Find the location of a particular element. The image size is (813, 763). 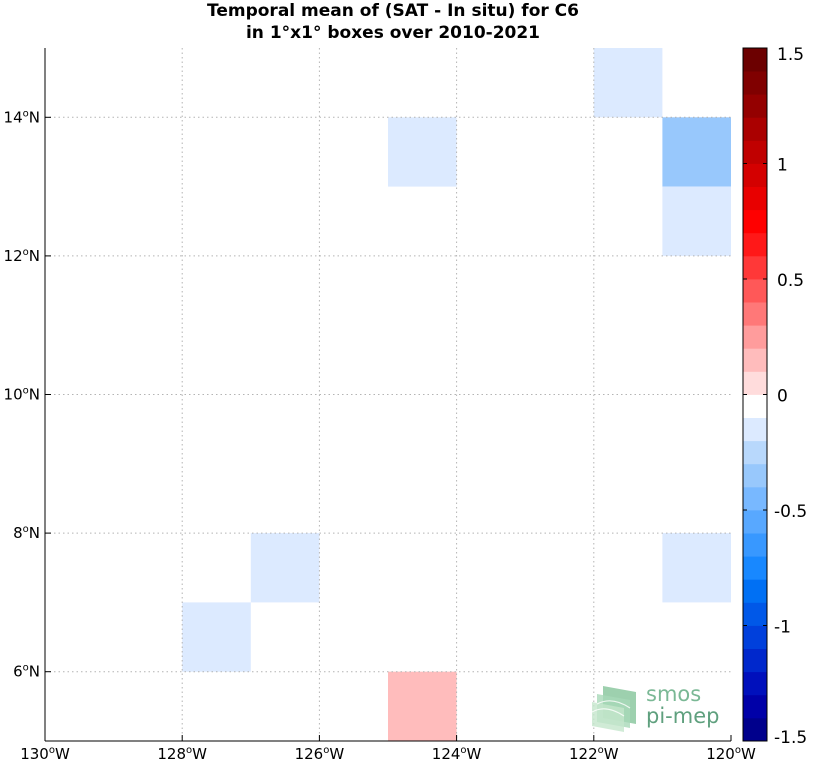

logo-text-pi-mep: pi-mep is located at coordinates (682, 716).